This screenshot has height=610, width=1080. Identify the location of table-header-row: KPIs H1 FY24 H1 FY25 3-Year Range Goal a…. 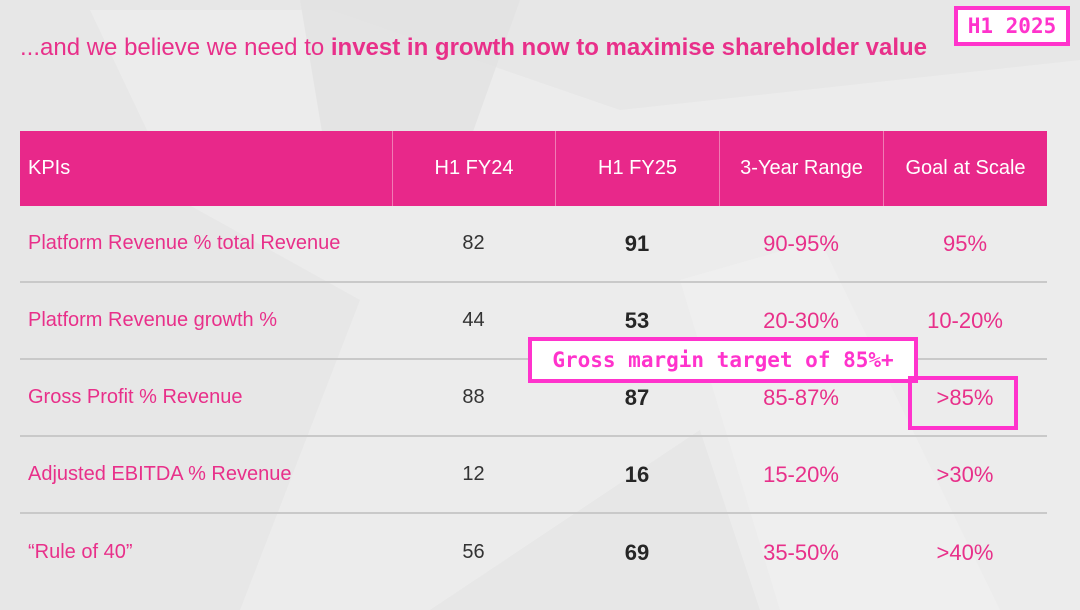
(533, 168).